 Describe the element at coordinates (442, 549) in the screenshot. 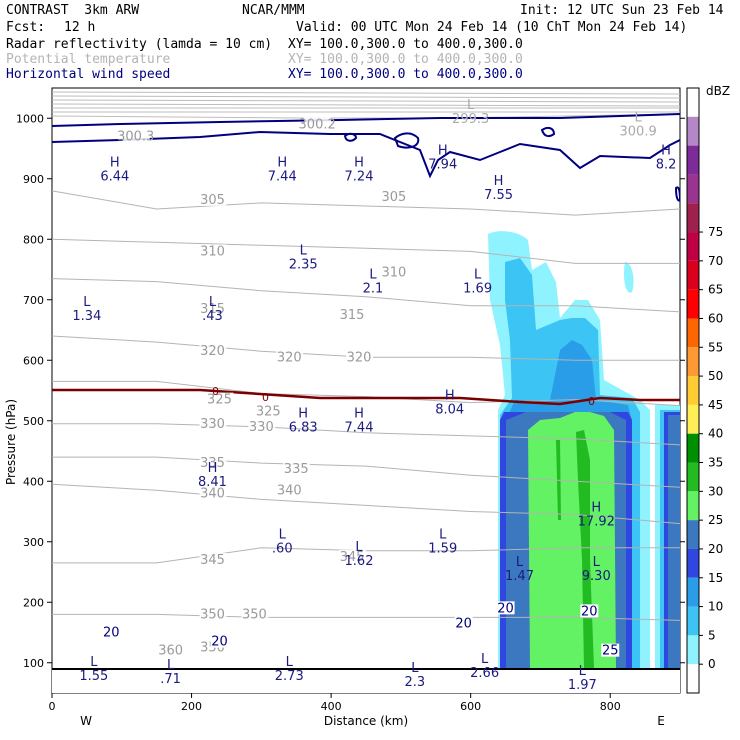

I see `extrema-value: 1.59` at that location.